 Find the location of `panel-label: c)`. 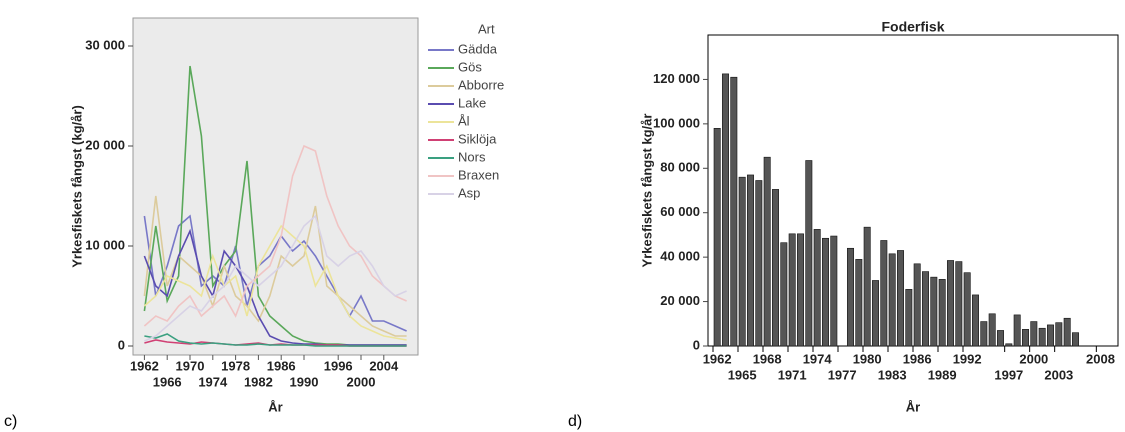

panel-label: c) is located at coordinates (10, 421).